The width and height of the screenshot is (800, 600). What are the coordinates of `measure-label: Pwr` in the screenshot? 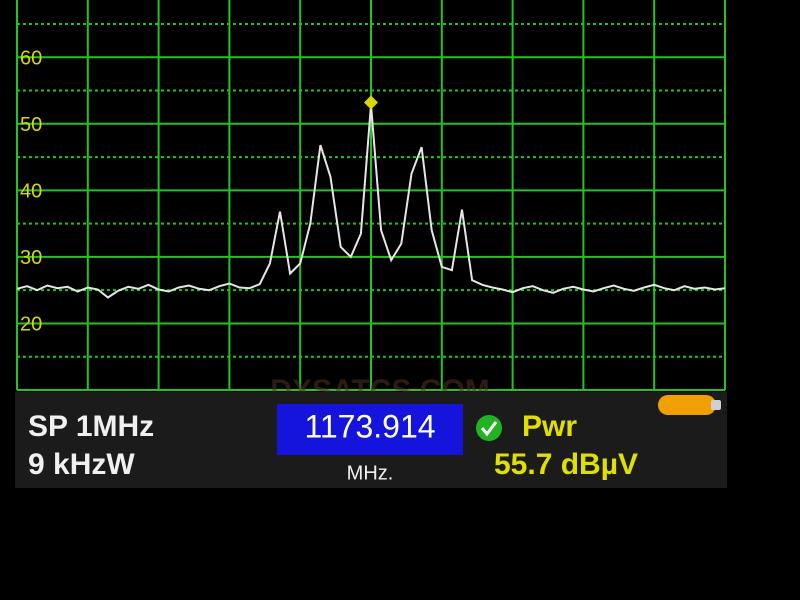 It's located at (549, 426).